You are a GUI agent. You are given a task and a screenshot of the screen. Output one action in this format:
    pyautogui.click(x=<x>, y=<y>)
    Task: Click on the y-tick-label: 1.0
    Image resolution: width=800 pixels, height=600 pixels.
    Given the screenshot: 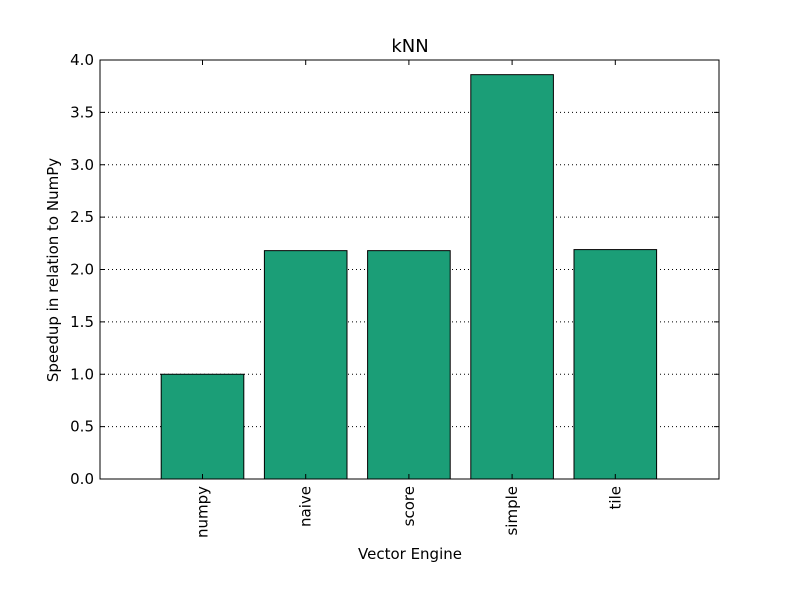 What is the action you would take?
    pyautogui.click(x=82, y=374)
    